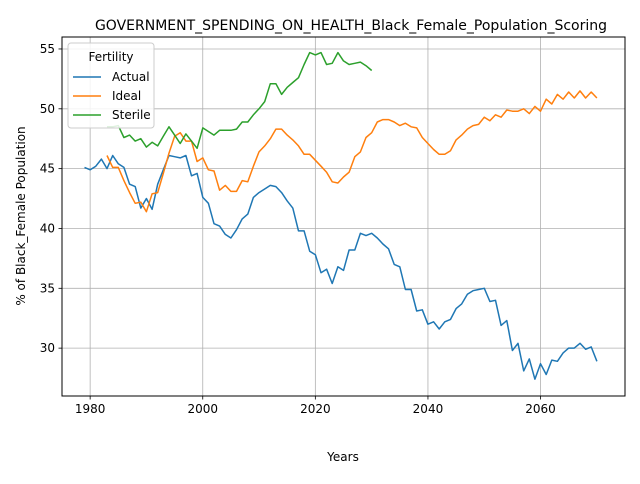 Image resolution: width=640 pixels, height=484 pixels. I want to click on y-tick-label: 35, so click(47, 288).